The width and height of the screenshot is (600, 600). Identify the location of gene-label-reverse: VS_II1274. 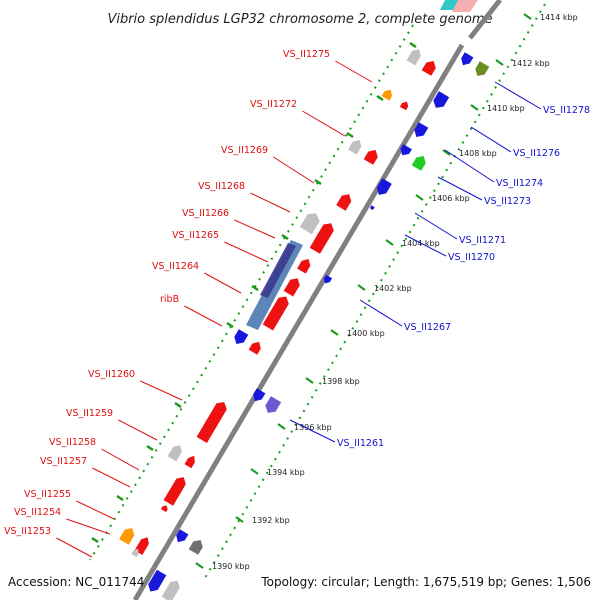
(519, 183).